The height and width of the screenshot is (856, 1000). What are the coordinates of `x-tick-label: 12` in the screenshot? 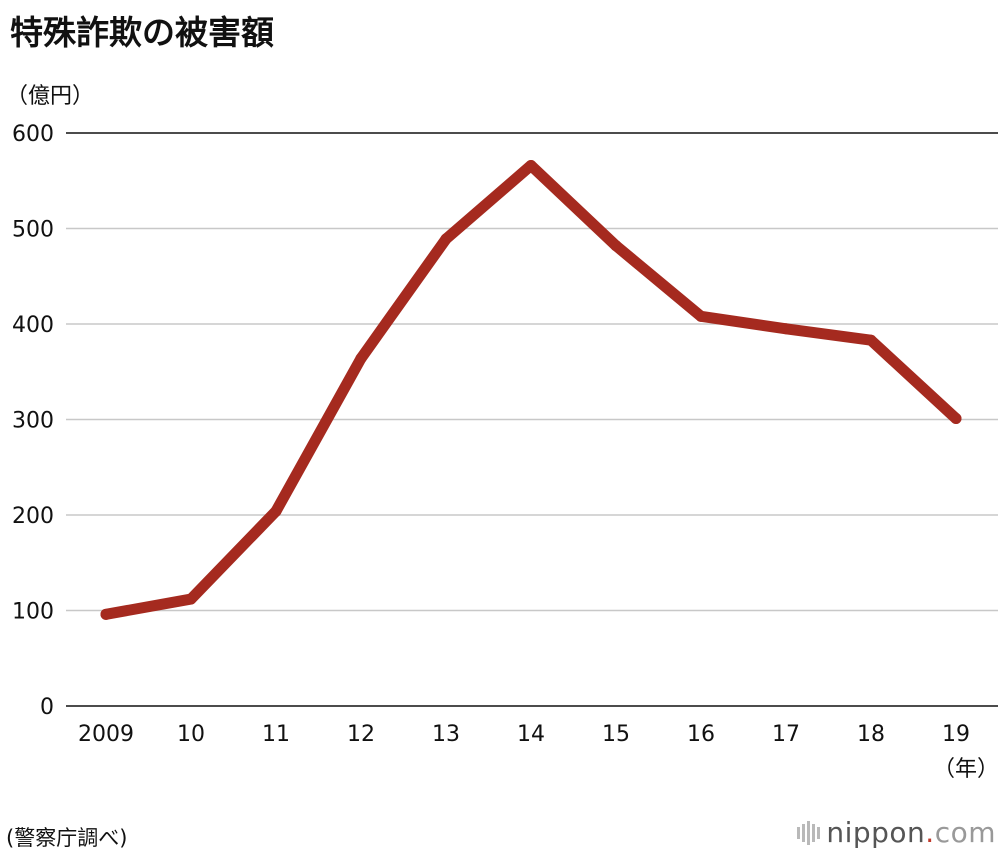 It's located at (361, 734).